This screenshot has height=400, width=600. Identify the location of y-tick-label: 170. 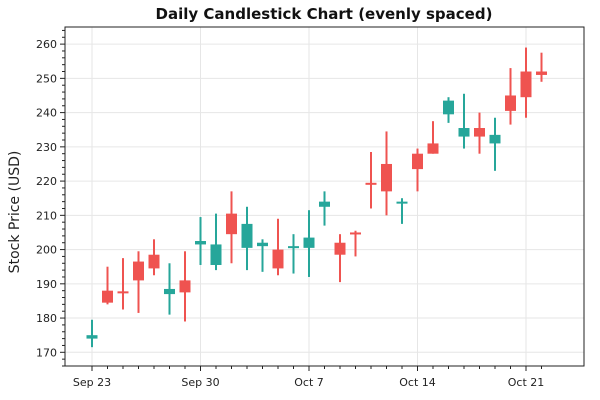
(46, 352).